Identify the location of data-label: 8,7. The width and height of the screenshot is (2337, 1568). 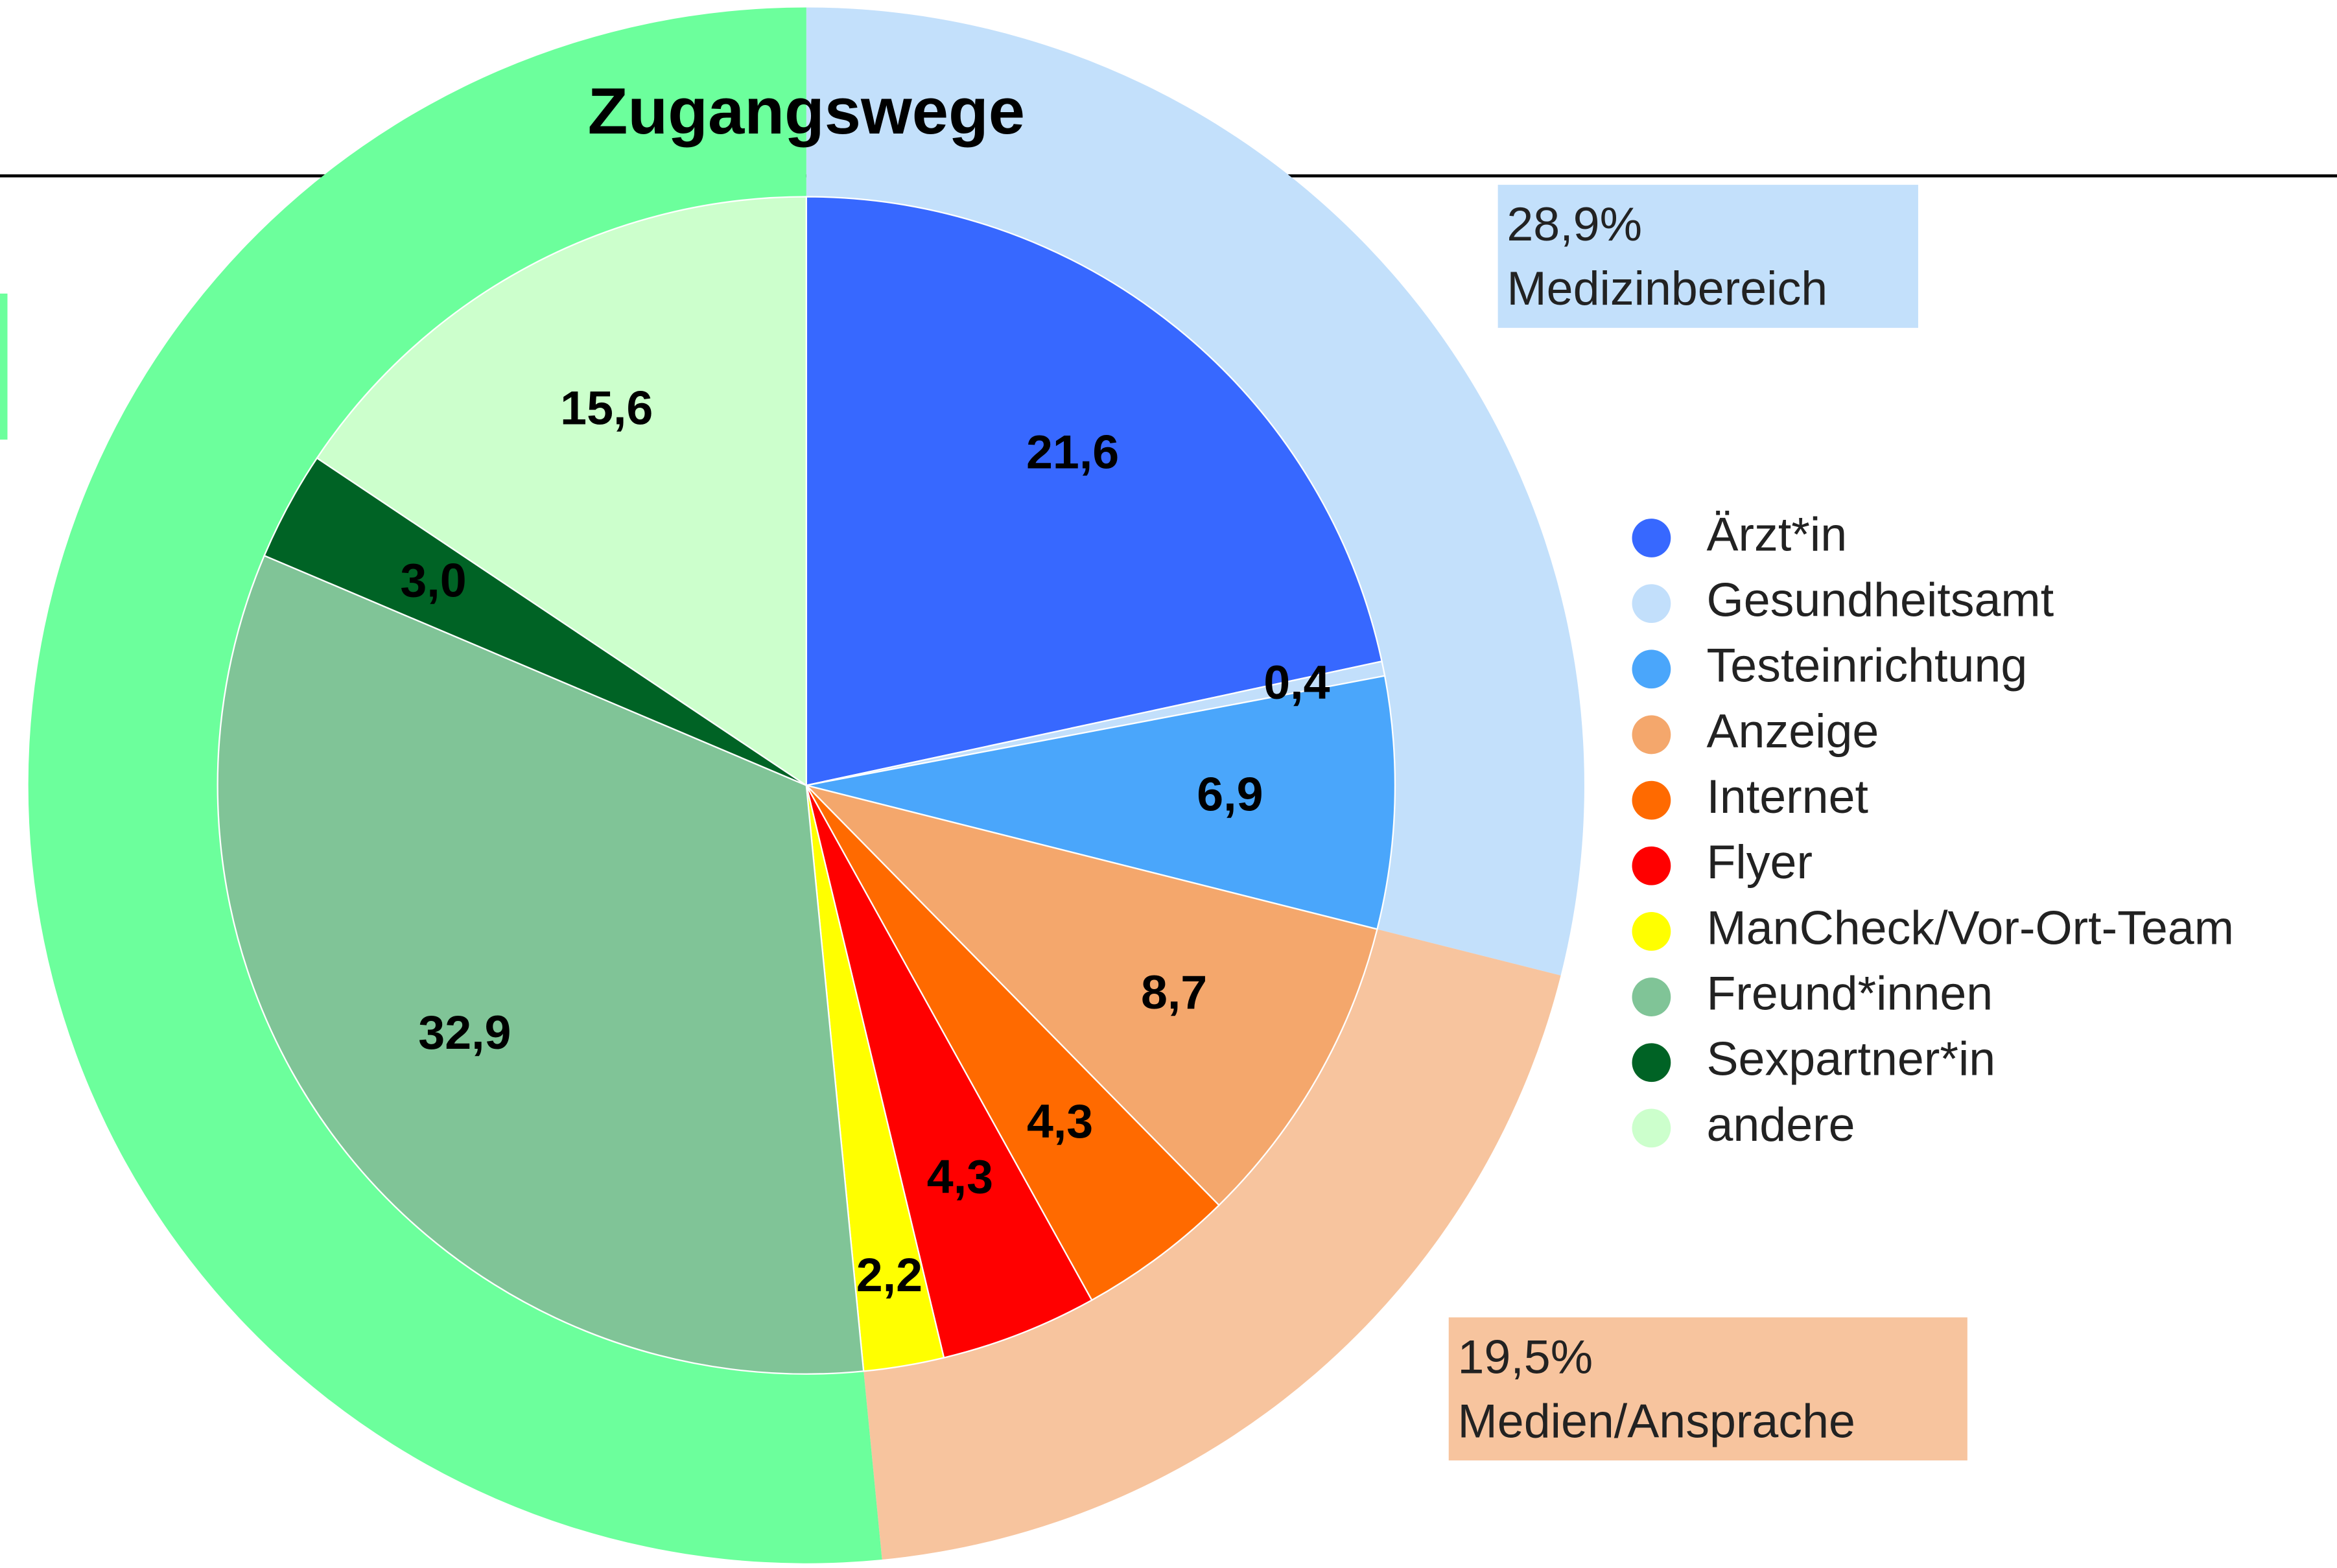
(1174, 992).